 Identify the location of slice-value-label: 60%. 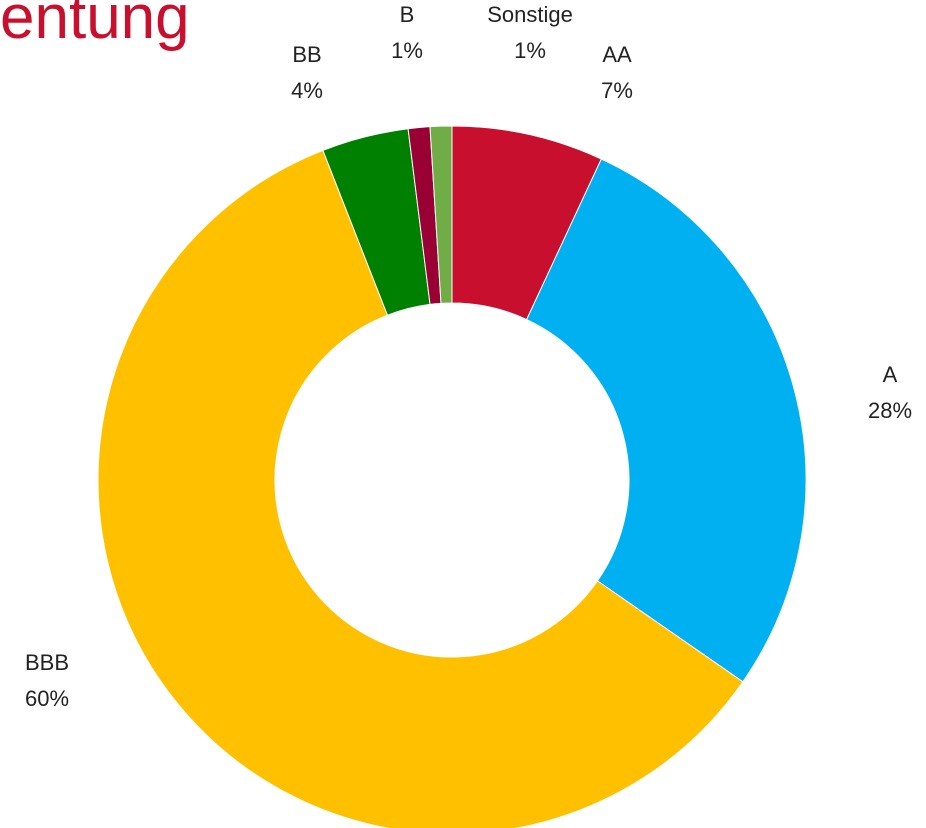
(47, 698).